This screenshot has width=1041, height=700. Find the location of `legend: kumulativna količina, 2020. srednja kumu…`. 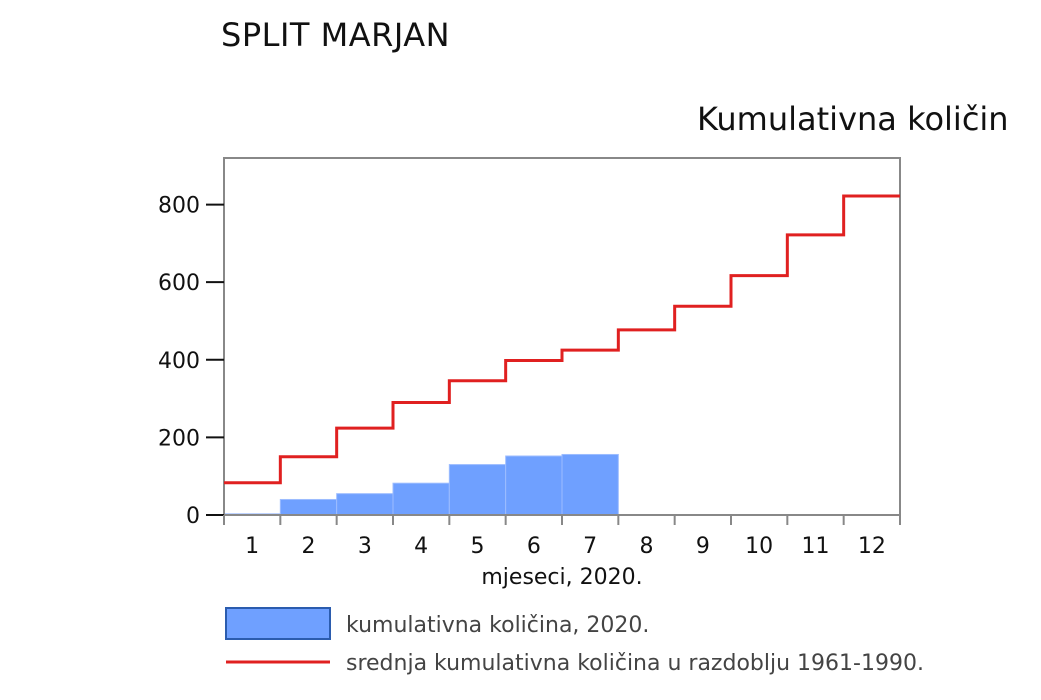

legend: kumulativna količina, 2020. srednja kumu… is located at coordinates (574, 641).